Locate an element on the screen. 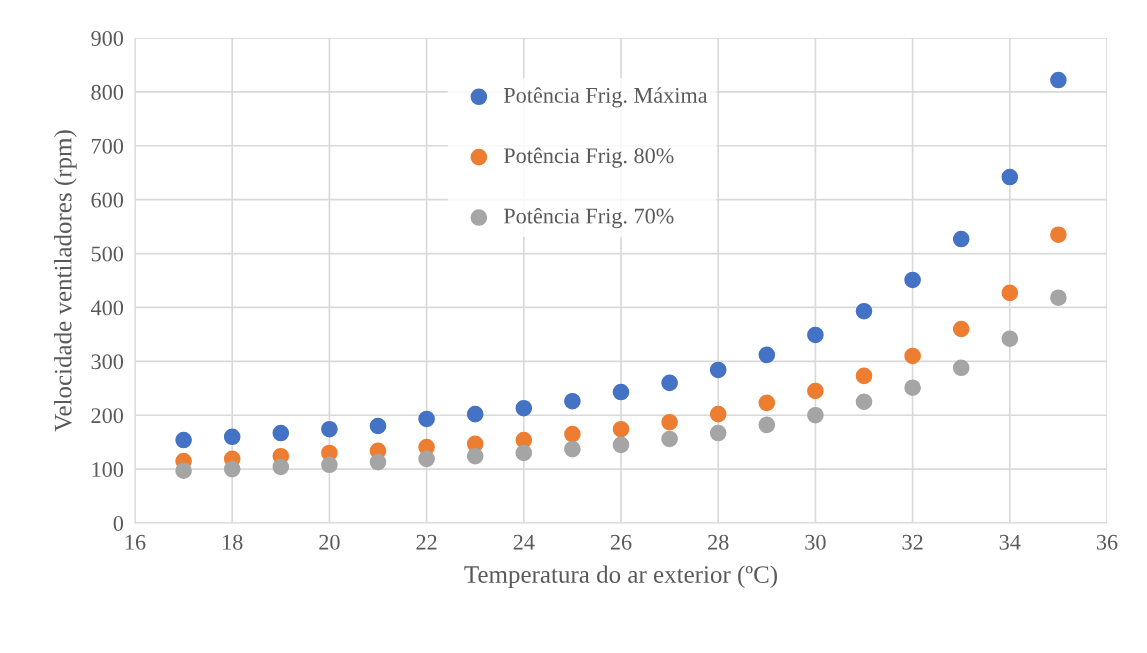  x-tick-label: 36 is located at coordinates (1107, 542).